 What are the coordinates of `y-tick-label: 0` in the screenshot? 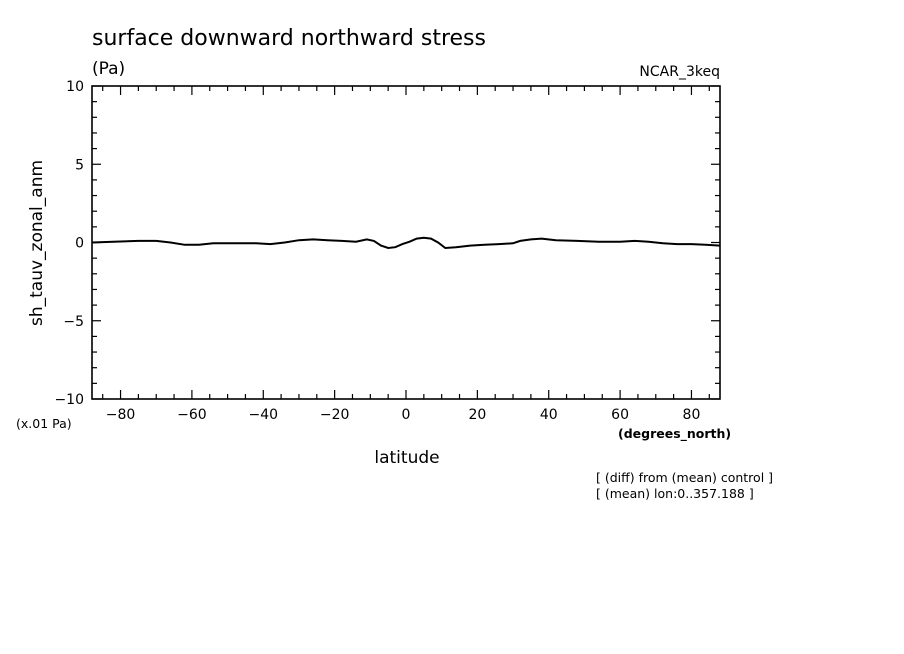 It's located at (79, 244).